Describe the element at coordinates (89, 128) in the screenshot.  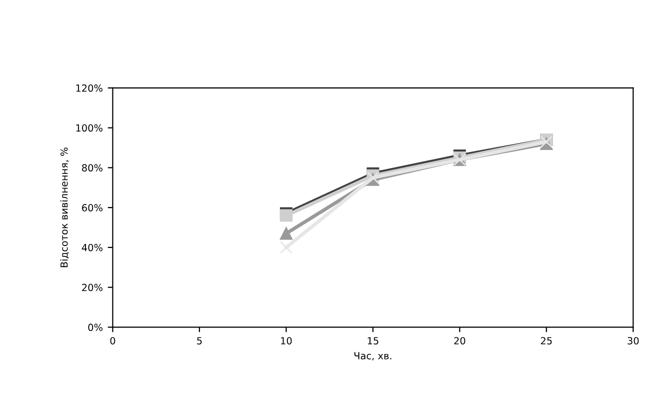
I see `y-tick-label: 100%` at that location.